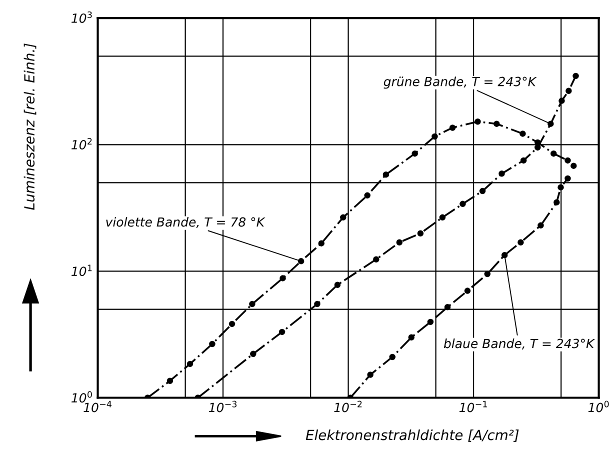 The image size is (611, 452). Describe the element at coordinates (98, 406) in the screenshot. I see `x-tick-label: 10$^{−4}$` at that location.